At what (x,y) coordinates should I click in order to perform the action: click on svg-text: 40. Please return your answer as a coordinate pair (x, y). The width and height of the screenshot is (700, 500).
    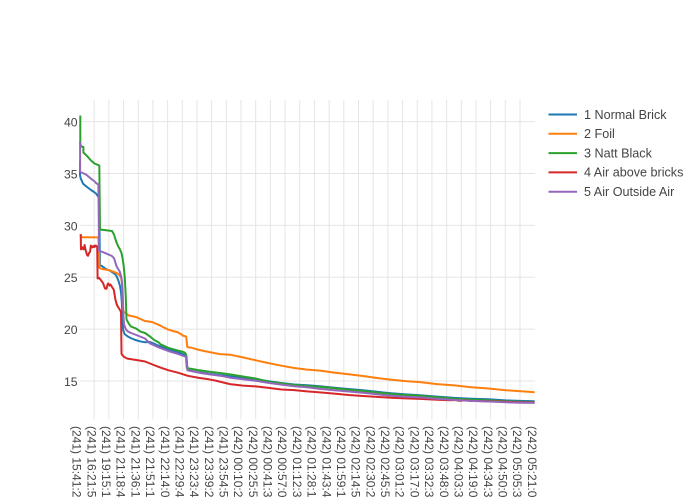
    Looking at the image, I should click on (71, 123).